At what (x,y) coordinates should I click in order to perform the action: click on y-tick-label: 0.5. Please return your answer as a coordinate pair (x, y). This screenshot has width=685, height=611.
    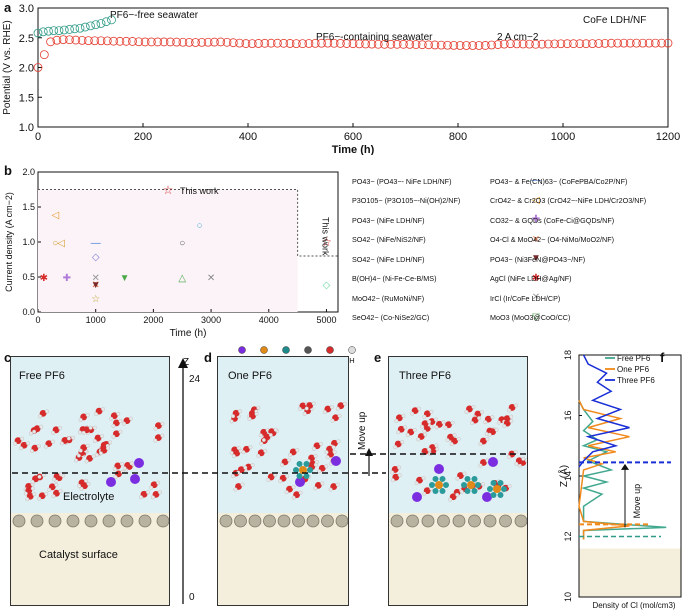
    Looking at the image, I should click on (28, 277).